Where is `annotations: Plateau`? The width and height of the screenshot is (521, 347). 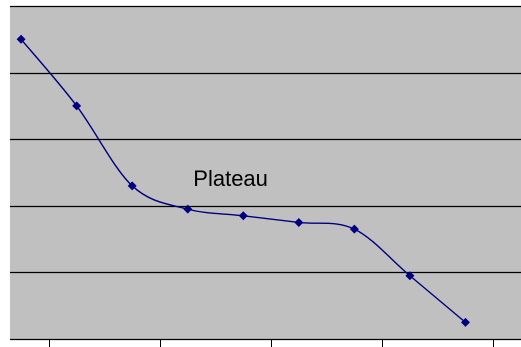
annotations: Plateau is located at coordinates (230, 178).